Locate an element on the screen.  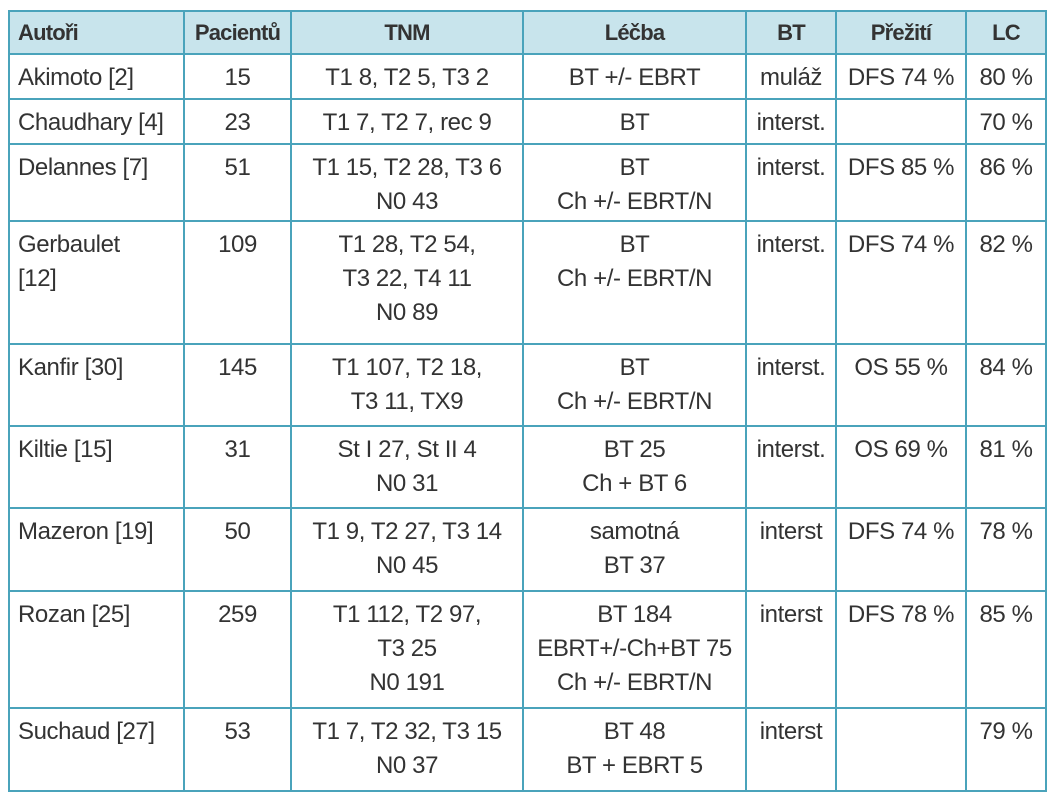
cell-line: 86 % is located at coordinates (1006, 167).